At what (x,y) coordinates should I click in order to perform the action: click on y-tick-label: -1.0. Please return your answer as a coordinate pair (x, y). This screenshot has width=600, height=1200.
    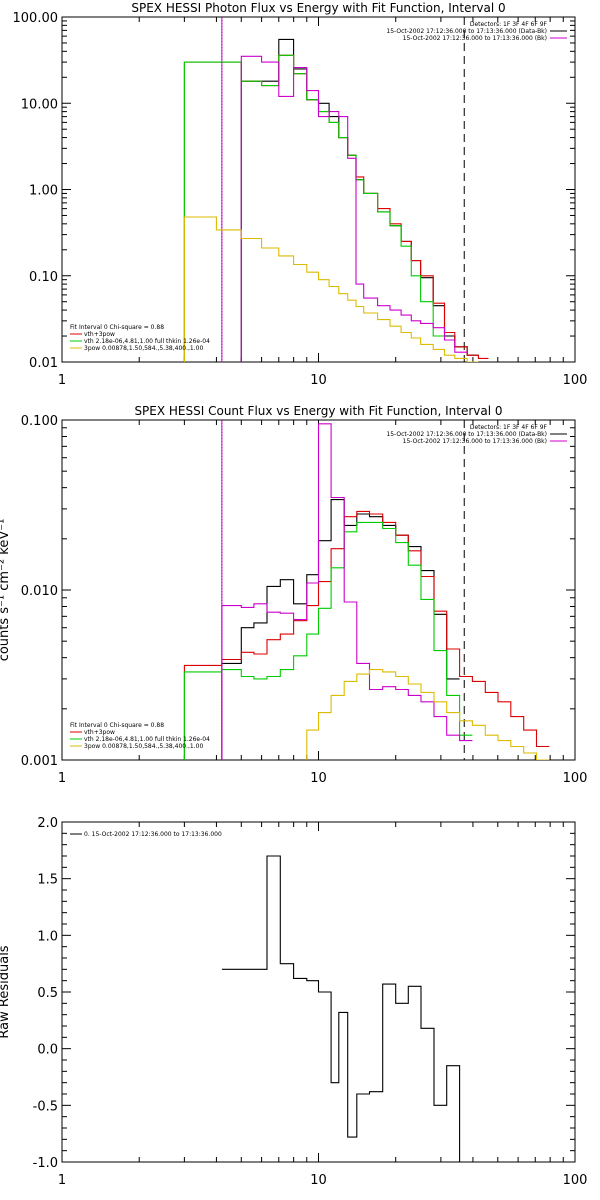
    Looking at the image, I should click on (45, 1163).